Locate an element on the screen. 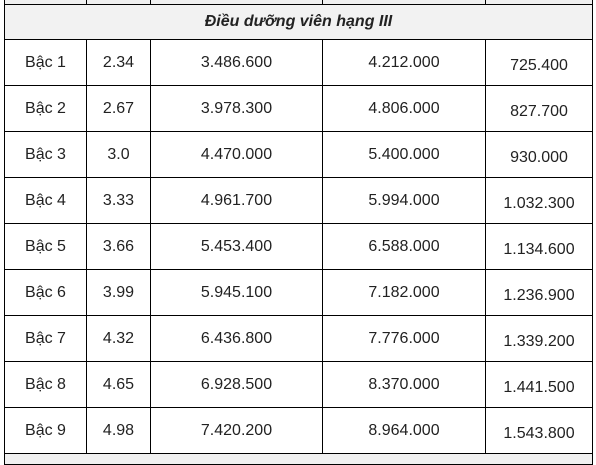  coefficient-cell: 3.0 is located at coordinates (118, 154).